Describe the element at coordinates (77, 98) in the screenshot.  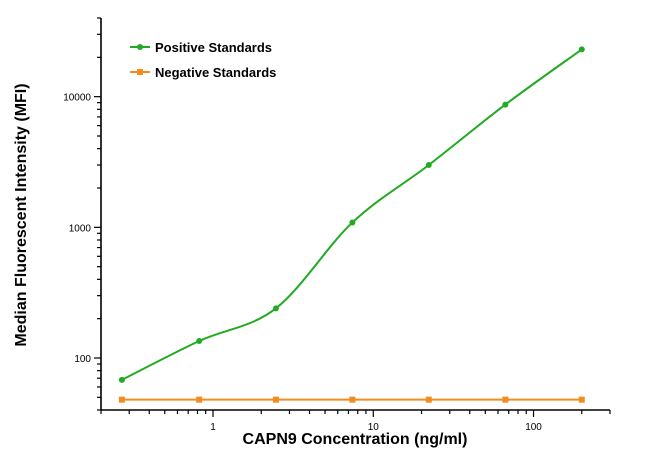
I see `y-tick-label: 10000` at that location.